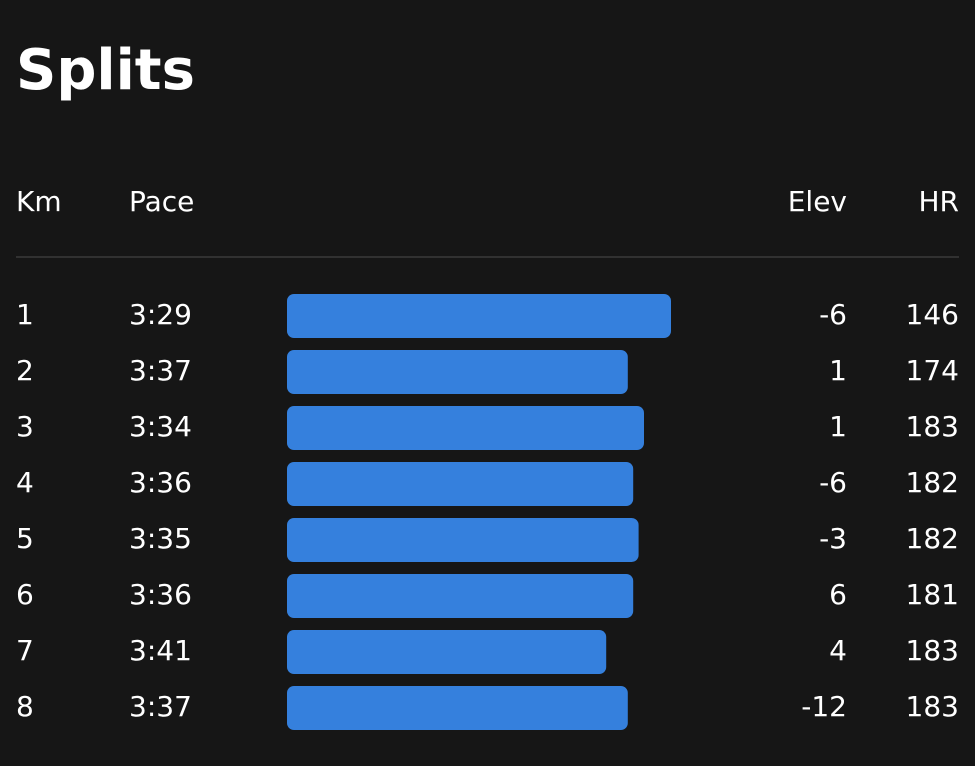 The image size is (975, 766). What do you see at coordinates (25, 482) in the screenshot?
I see `km: 4` at bounding box center [25, 482].